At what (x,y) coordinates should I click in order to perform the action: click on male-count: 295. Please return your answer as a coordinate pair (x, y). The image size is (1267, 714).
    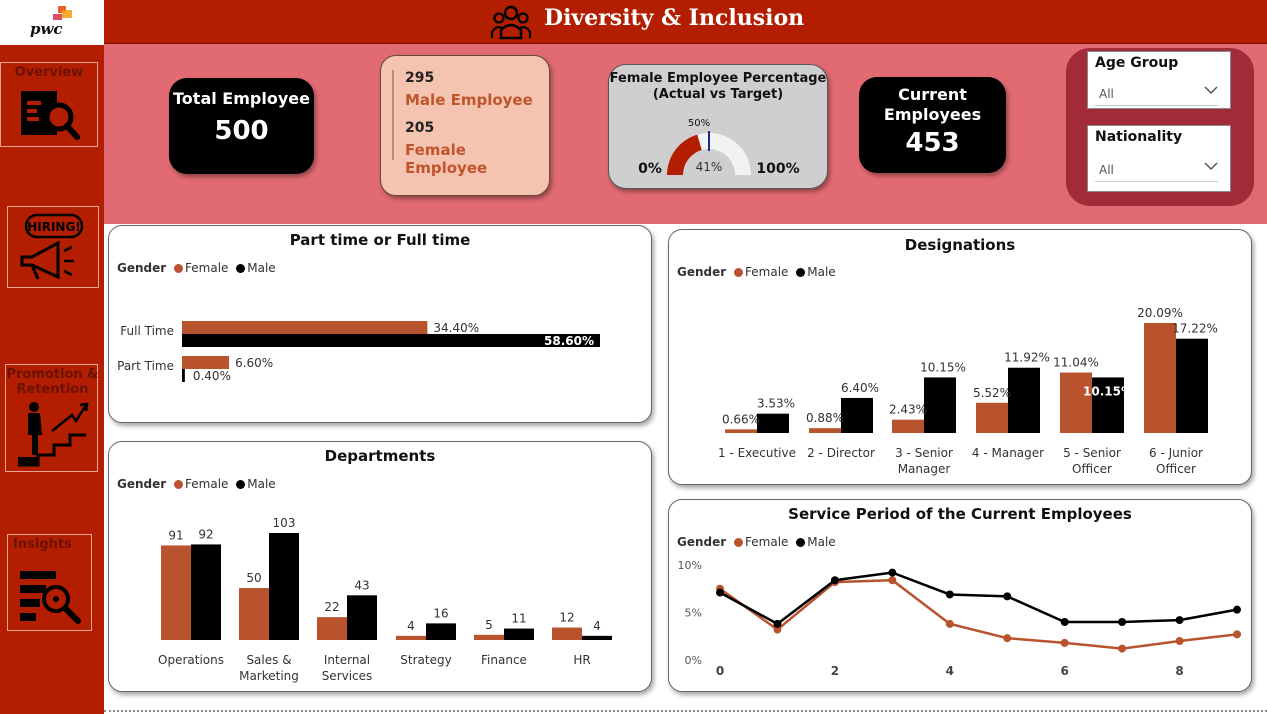
    Looking at the image, I should click on (420, 78).